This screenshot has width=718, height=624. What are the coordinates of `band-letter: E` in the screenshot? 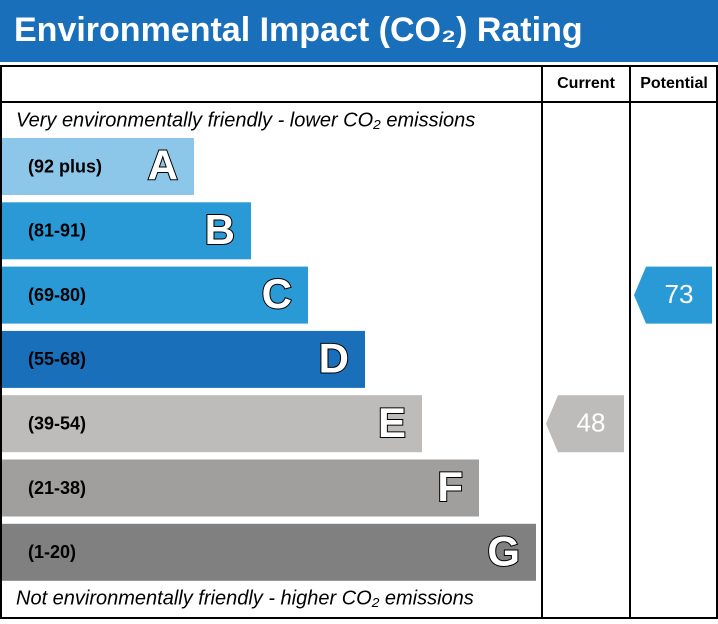 It's located at (392, 422).